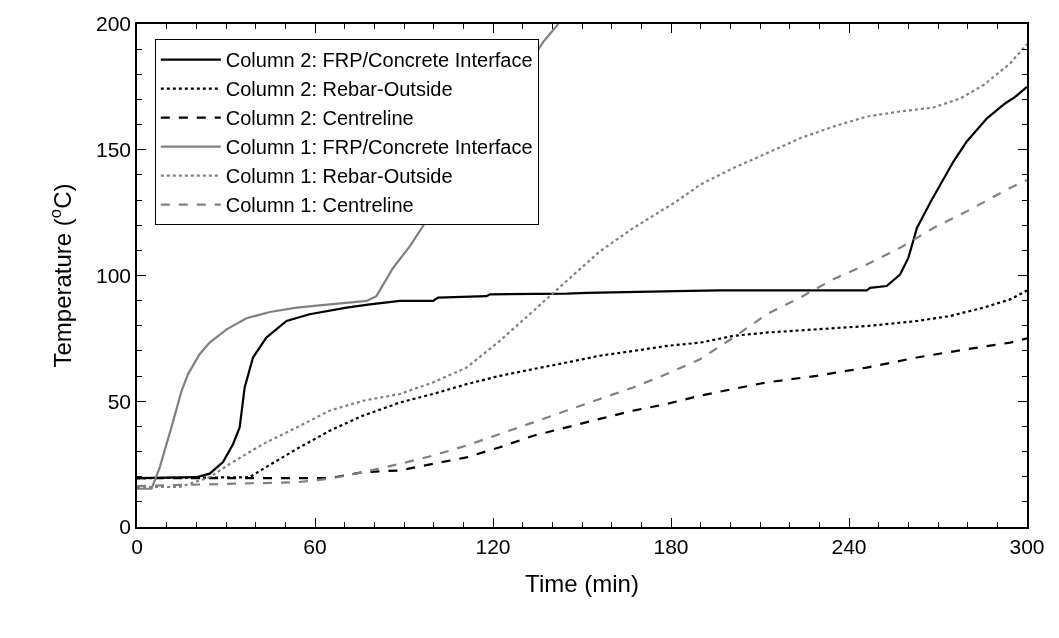 The height and width of the screenshot is (638, 1059). What do you see at coordinates (1027, 546) in the screenshot?
I see `x-tick-label: 300` at bounding box center [1027, 546].